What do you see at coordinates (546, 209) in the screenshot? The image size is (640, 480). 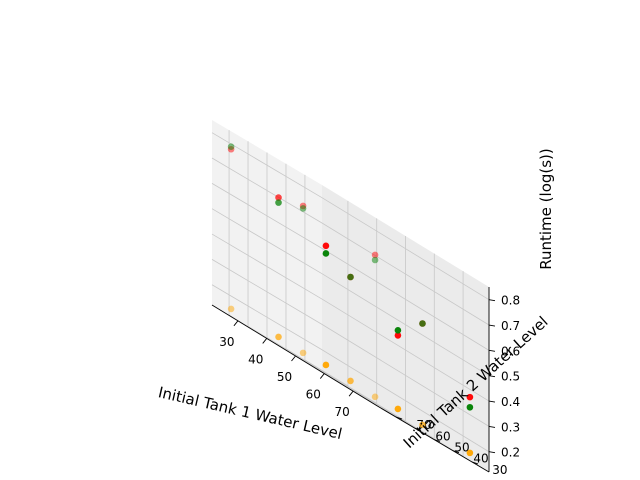 I see `z-axis-label: Runtime (log(s))` at bounding box center [546, 209].